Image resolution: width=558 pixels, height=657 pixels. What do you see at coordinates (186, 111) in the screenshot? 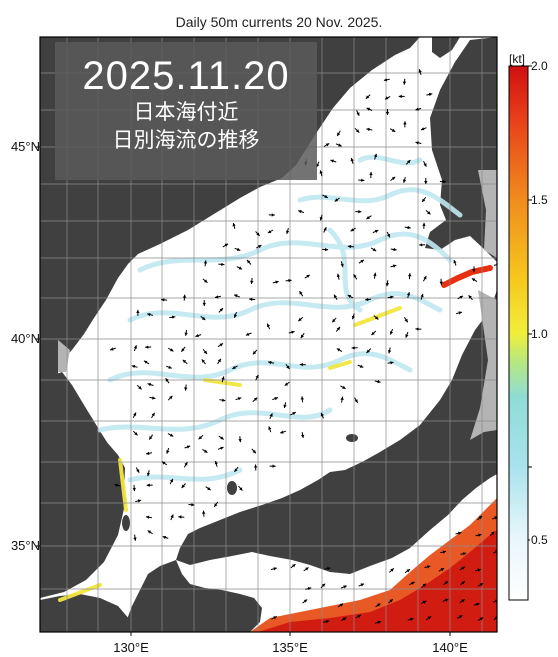
I see `date-badge: 2025.11.20 日本海付近 日別海流の推移` at bounding box center [186, 111].